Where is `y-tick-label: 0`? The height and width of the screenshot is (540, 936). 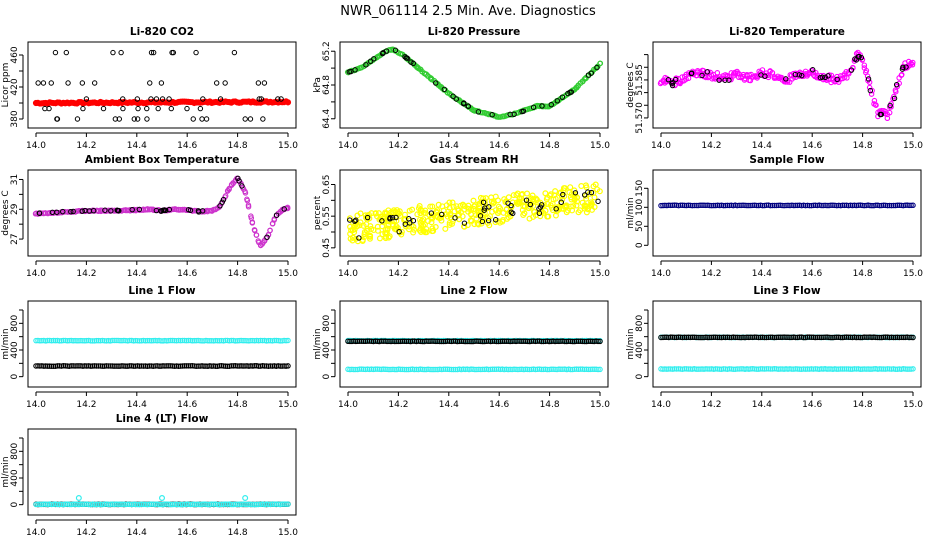
y-tick-label: 0 is located at coordinates (640, 377).